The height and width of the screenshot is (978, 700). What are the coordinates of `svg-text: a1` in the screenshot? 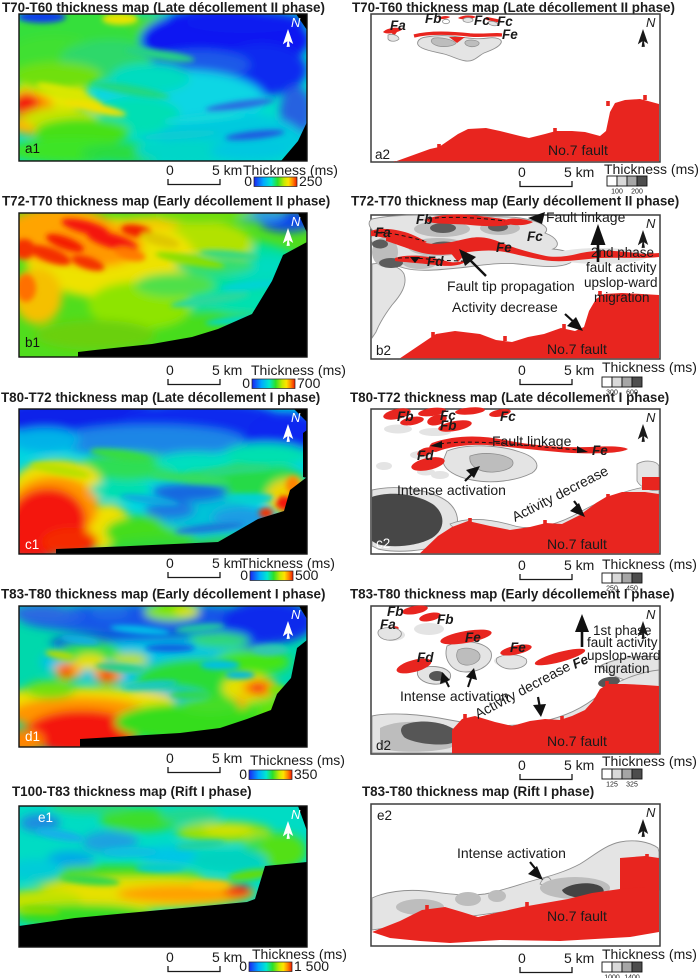 It's located at (32, 148).